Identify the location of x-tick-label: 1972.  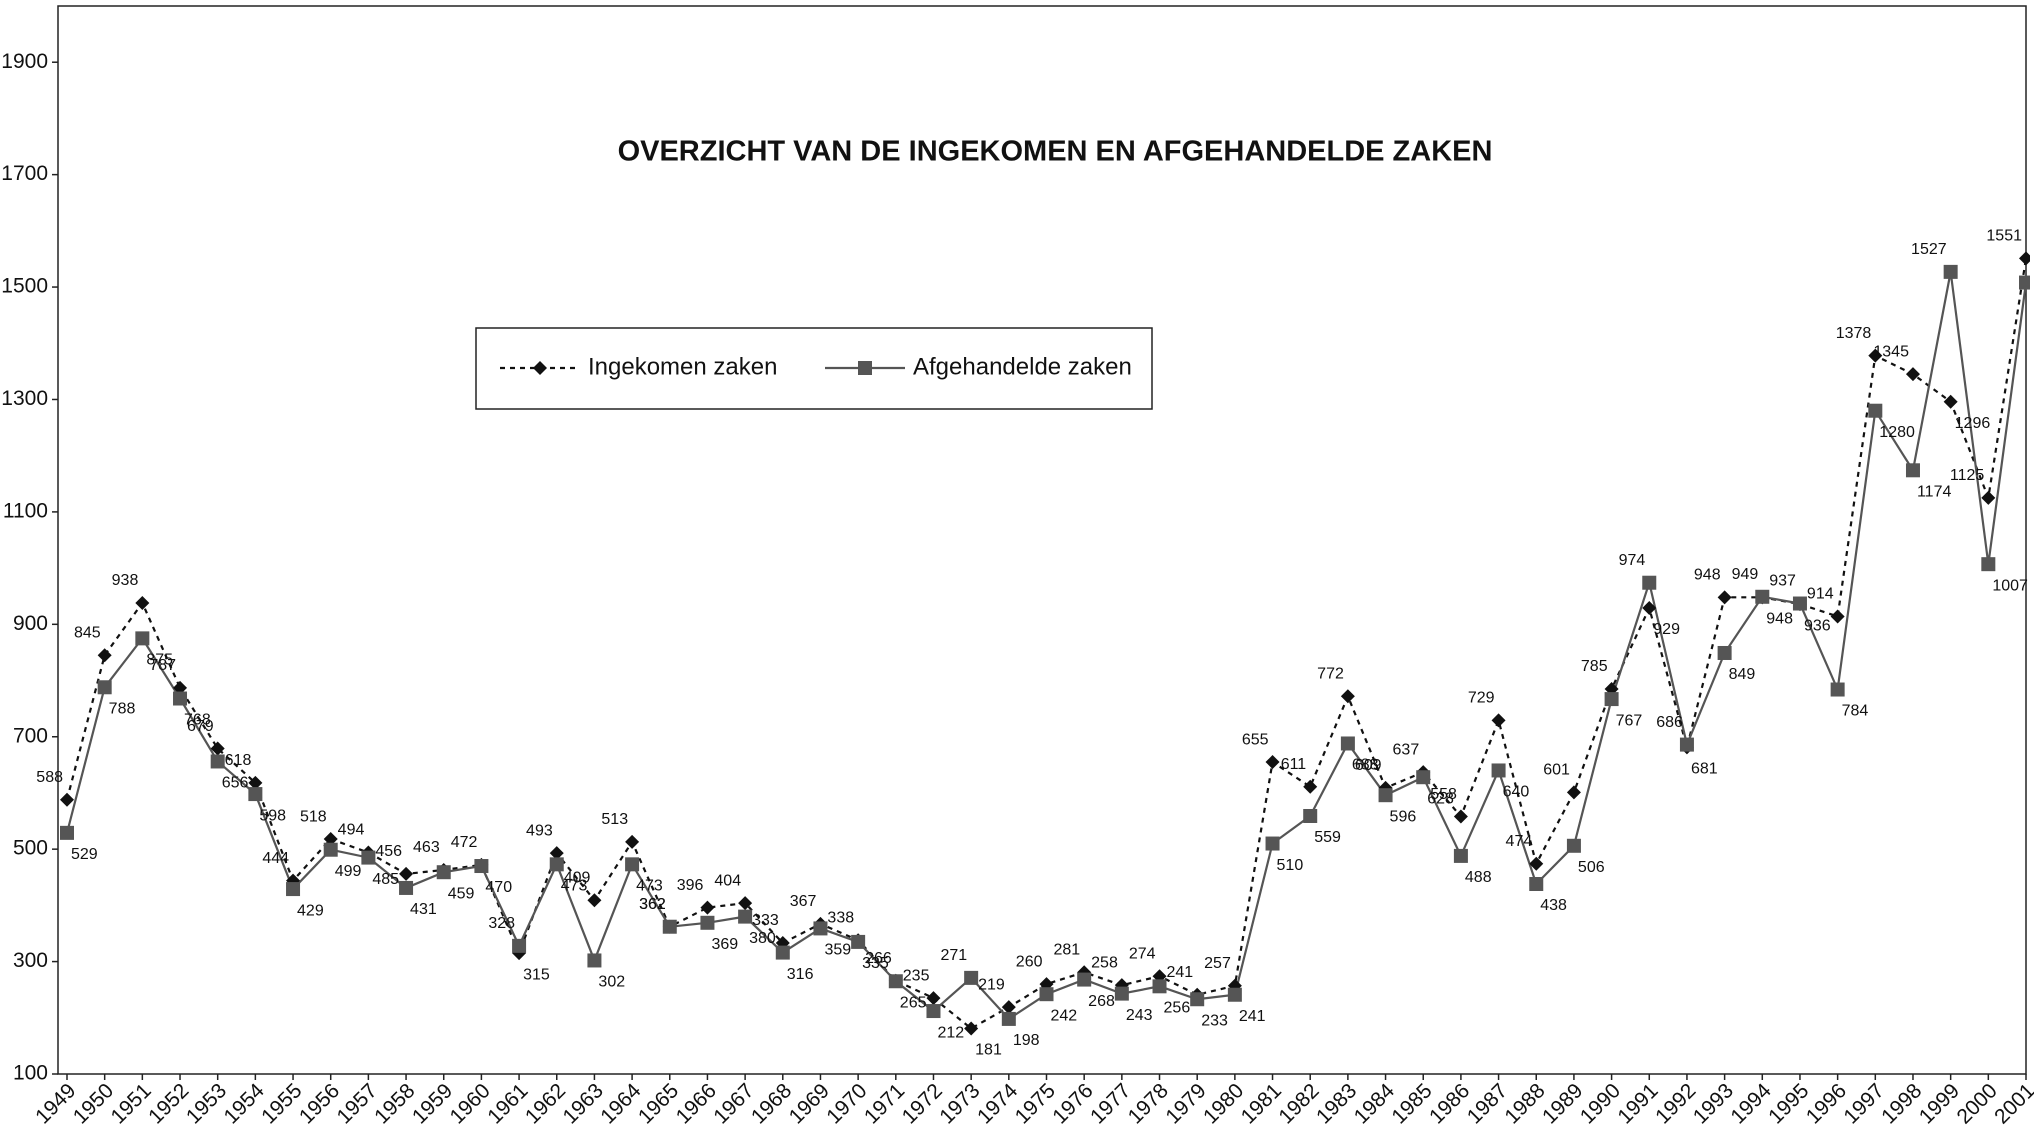
(922, 1103).